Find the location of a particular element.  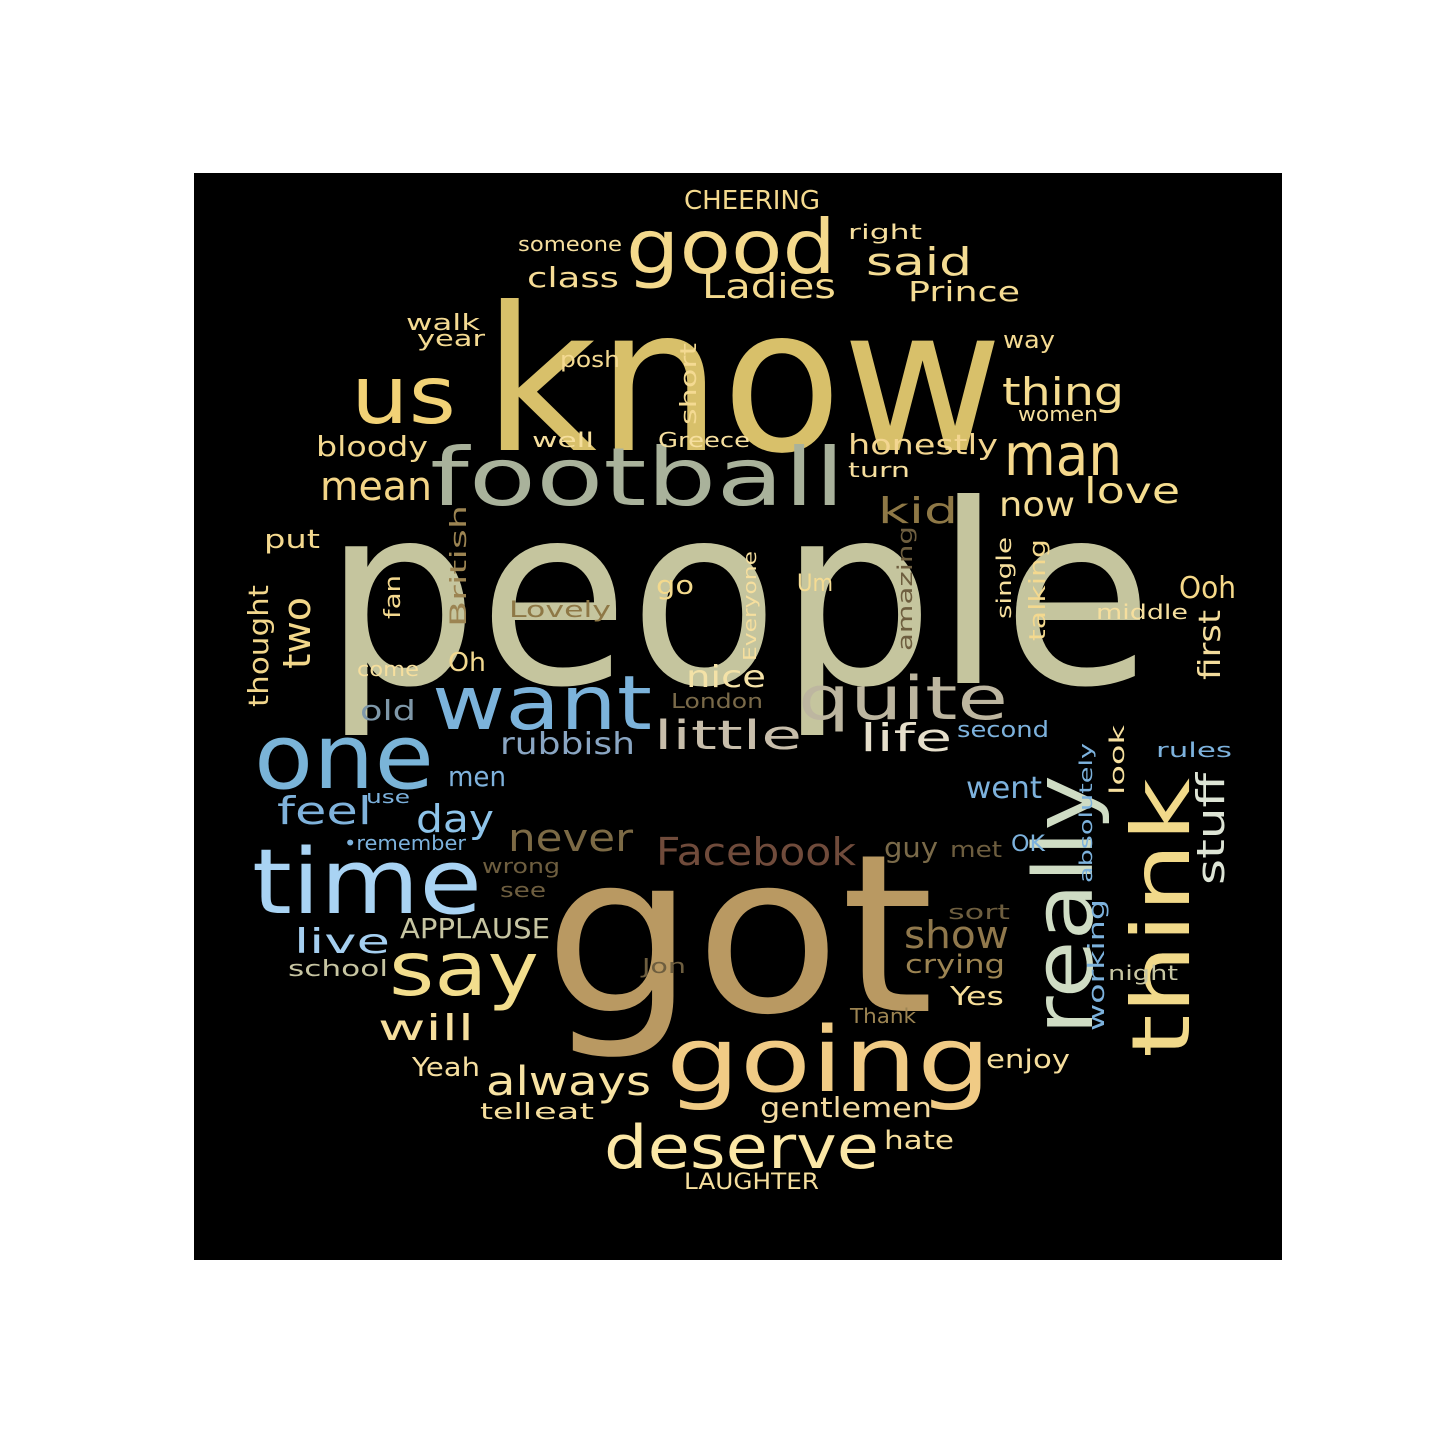

word-year: year is located at coordinates (451, 339).